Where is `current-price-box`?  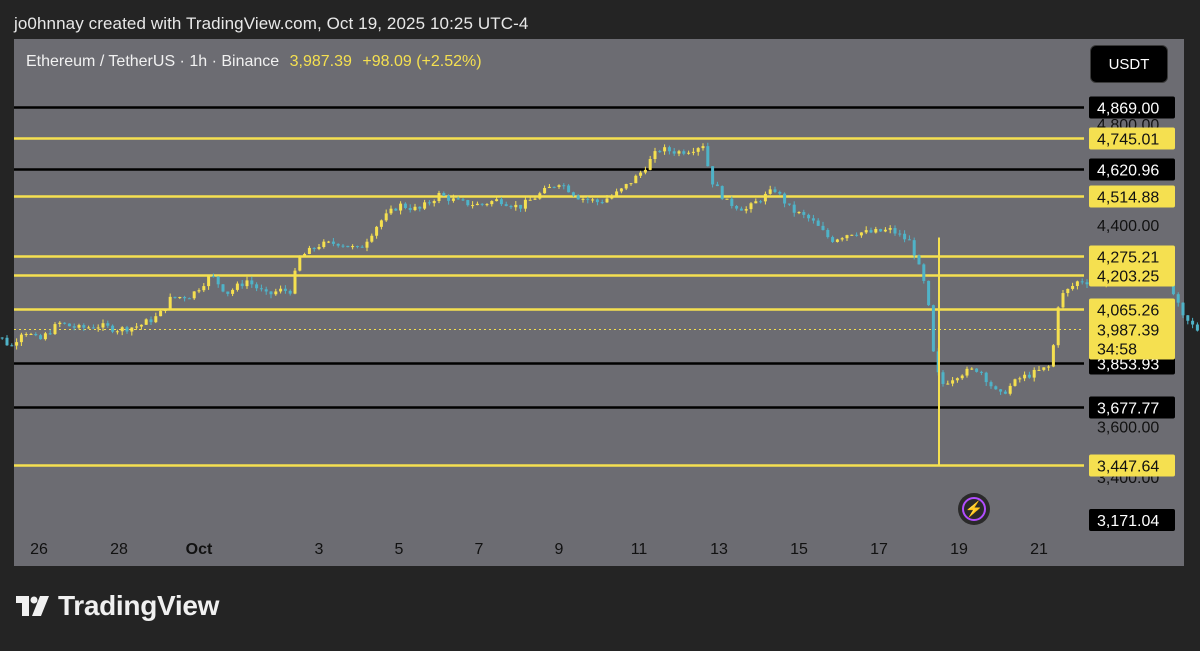 current-price-box is located at coordinates (1132, 338).